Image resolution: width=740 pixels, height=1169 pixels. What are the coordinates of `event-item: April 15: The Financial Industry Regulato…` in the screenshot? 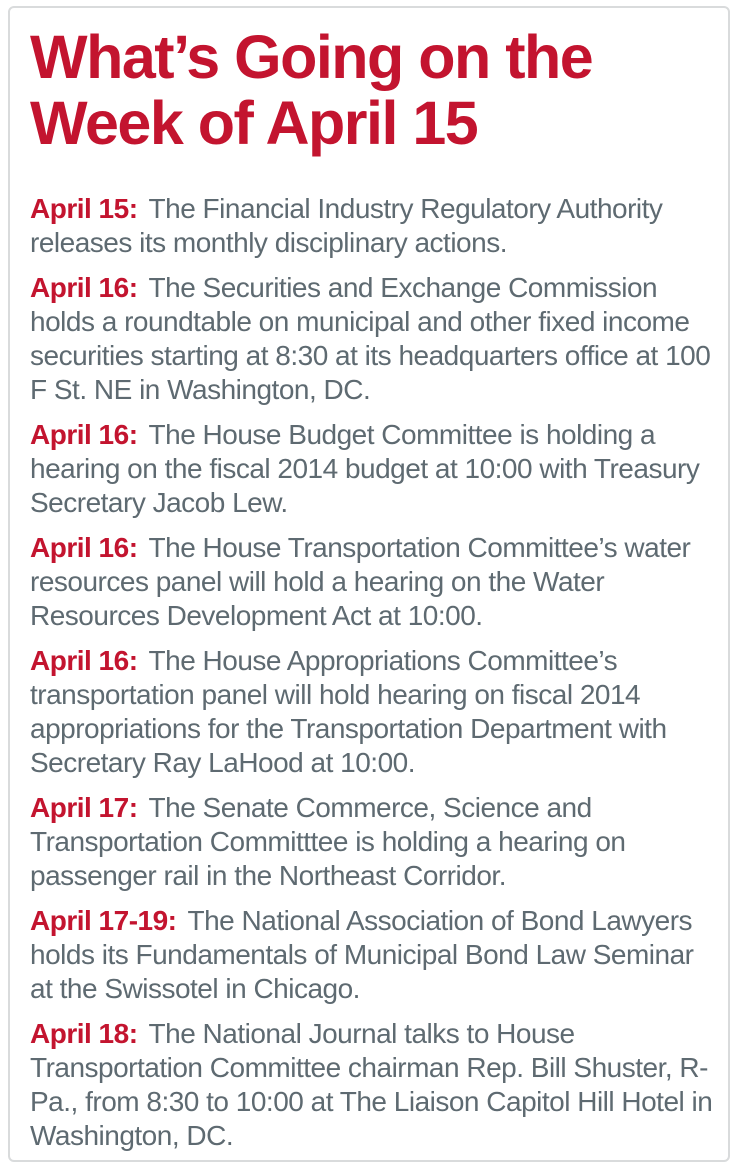 It's located at (373, 226).